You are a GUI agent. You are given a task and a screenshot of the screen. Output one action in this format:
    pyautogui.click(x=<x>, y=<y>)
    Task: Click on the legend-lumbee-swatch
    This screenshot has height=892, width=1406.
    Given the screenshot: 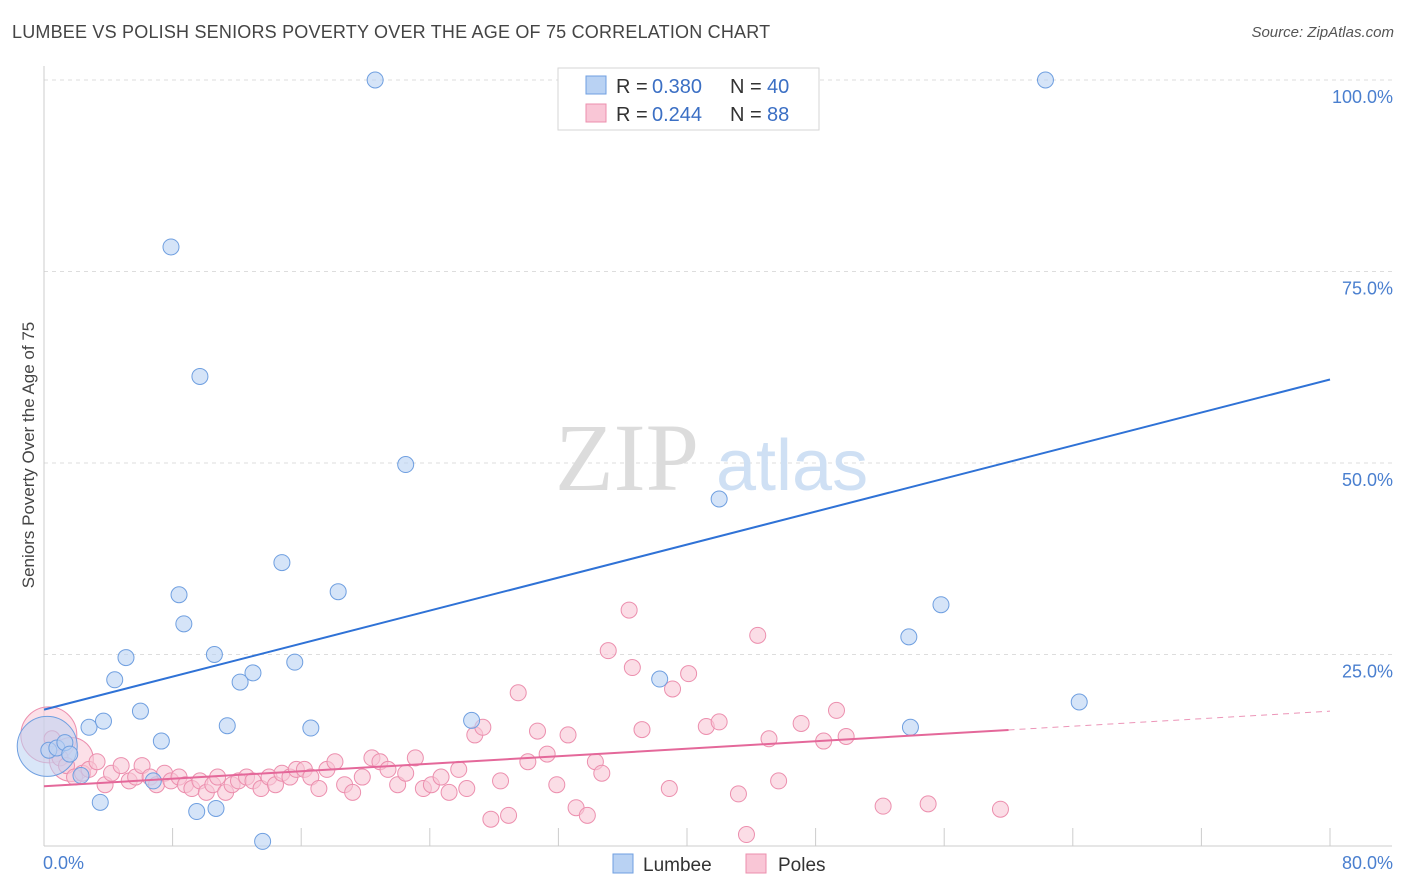 What is the action you would take?
    pyautogui.click(x=596, y=85)
    